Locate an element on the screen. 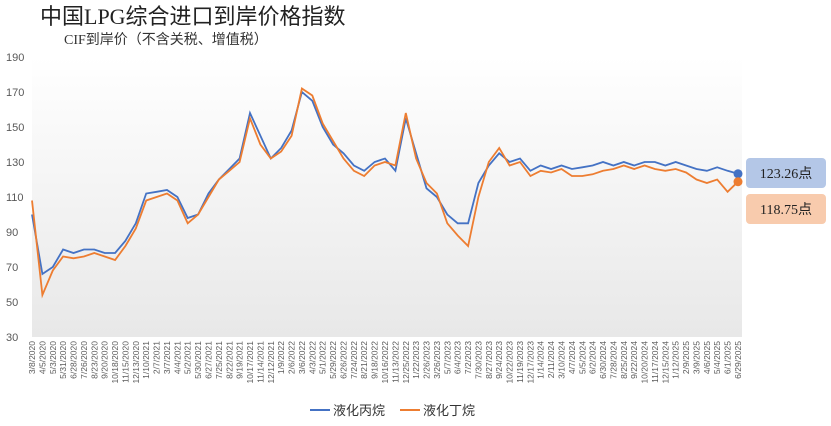  x-tick-label: 10/18/2020 is located at coordinates (115, 362).